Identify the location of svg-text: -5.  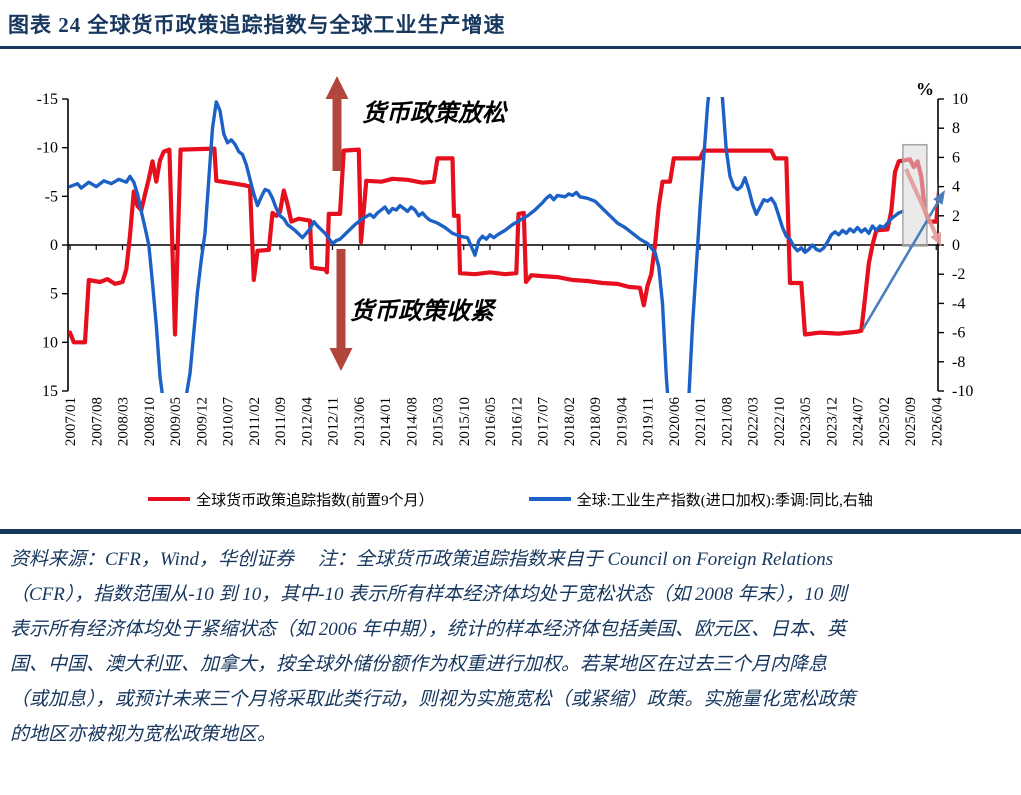
(51, 196).